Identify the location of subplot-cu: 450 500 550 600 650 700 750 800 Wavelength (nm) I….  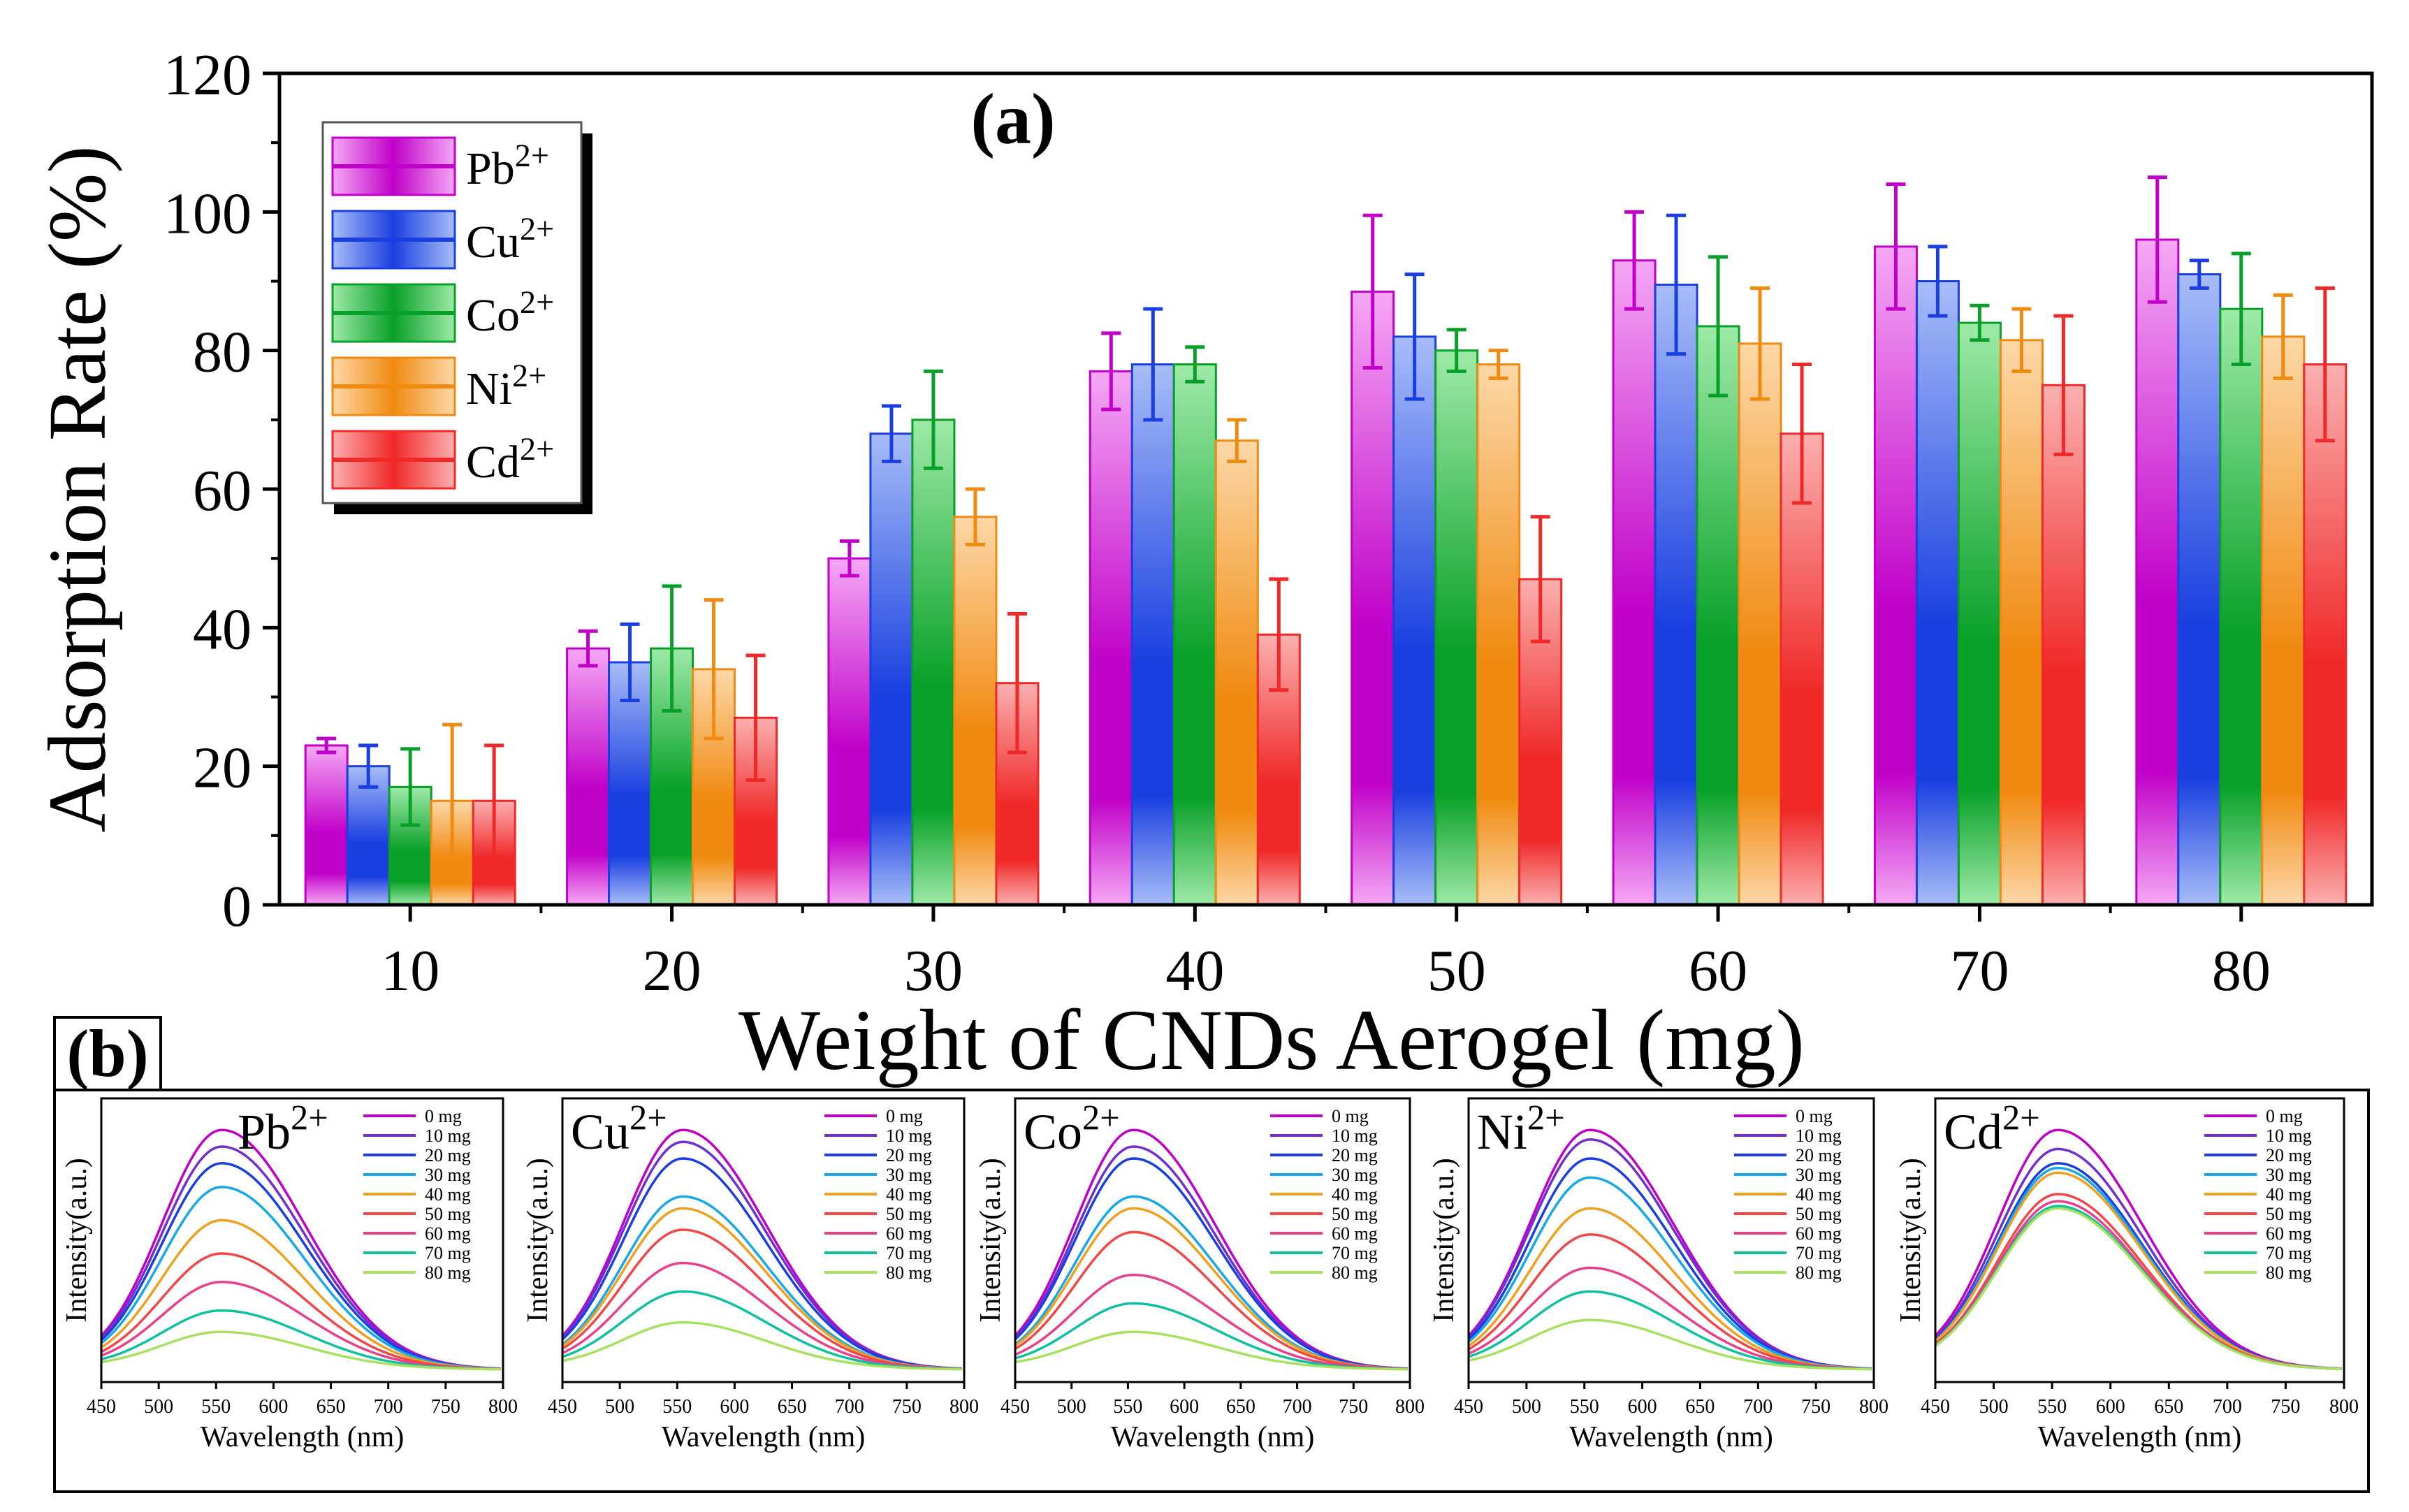
(750, 1275).